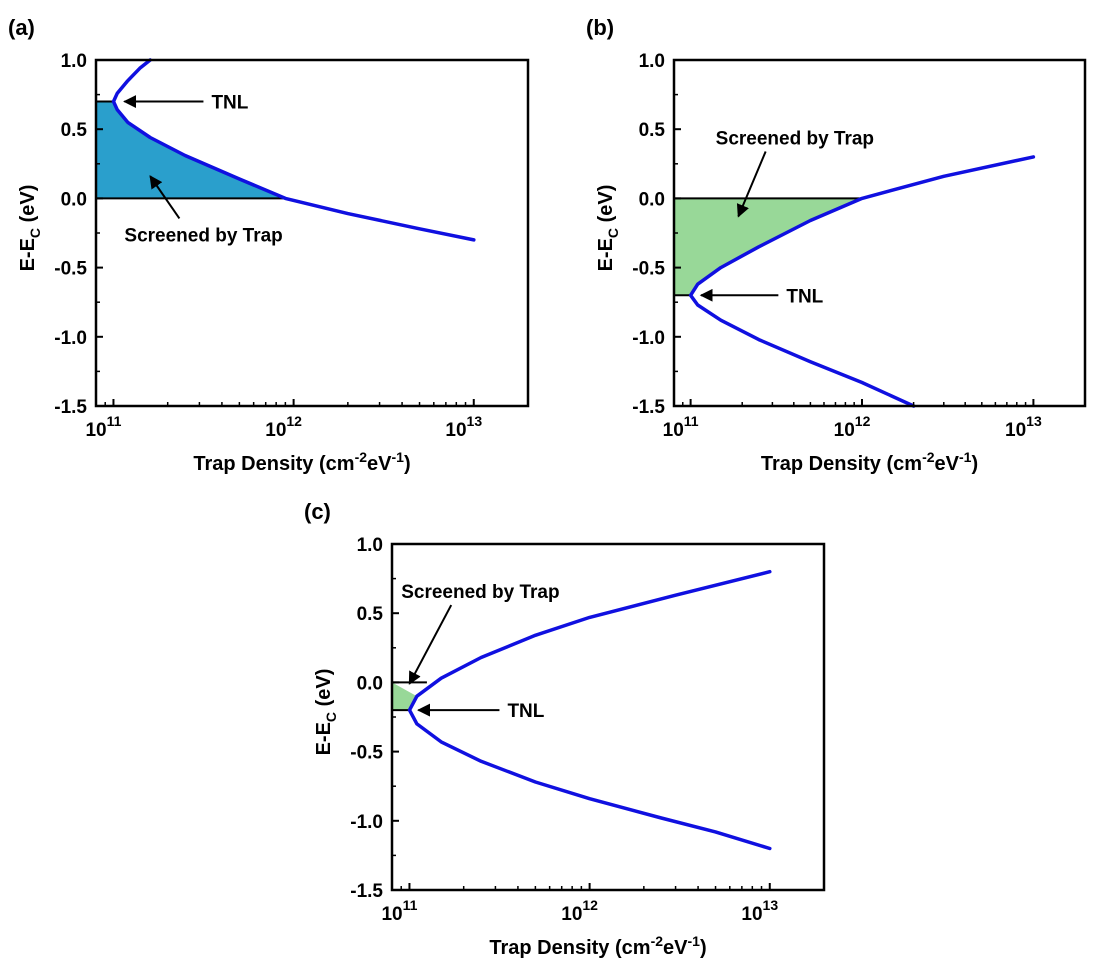  Describe the element at coordinates (317, 511) in the screenshot. I see `panel-label: (c)` at that location.